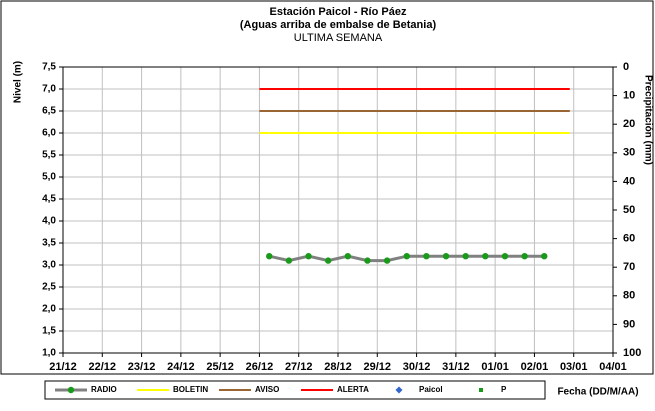  I want to click on y-tick-label: 6,0, so click(49, 133).